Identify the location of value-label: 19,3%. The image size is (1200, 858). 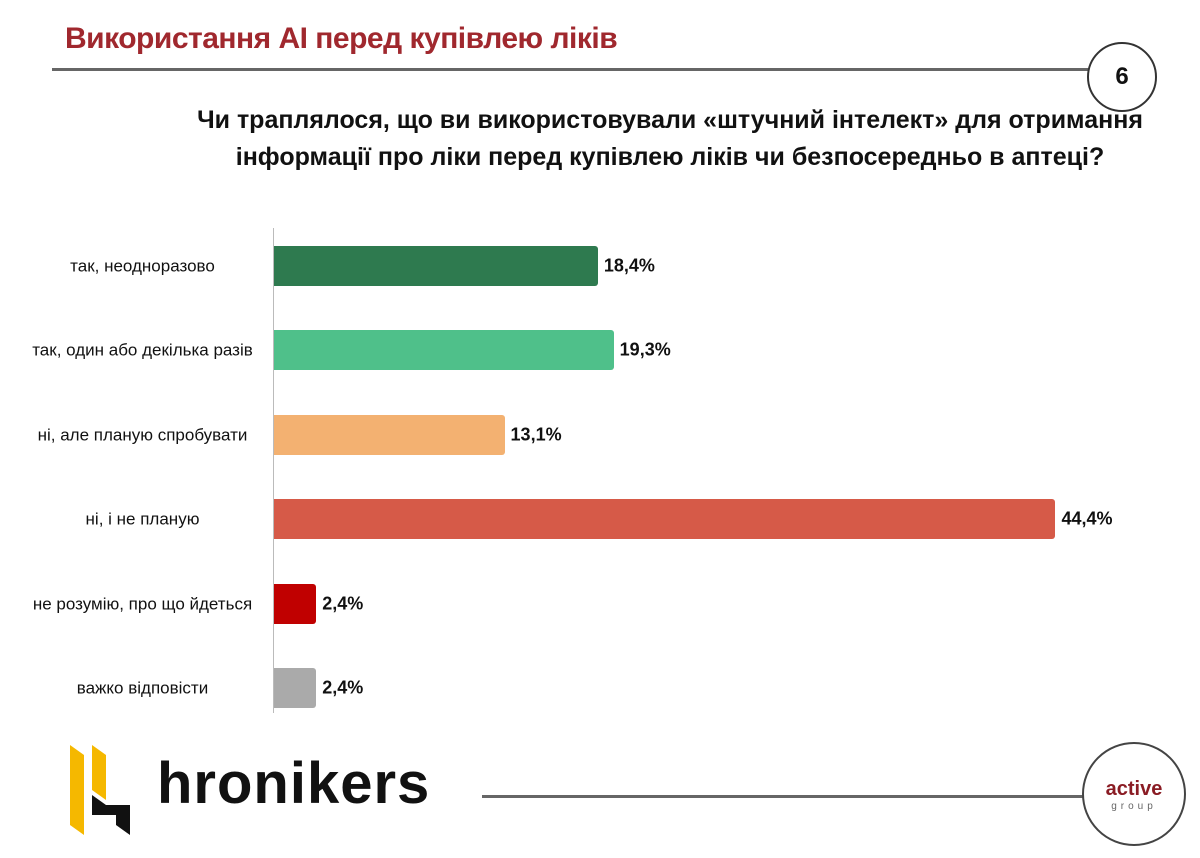
(645, 349).